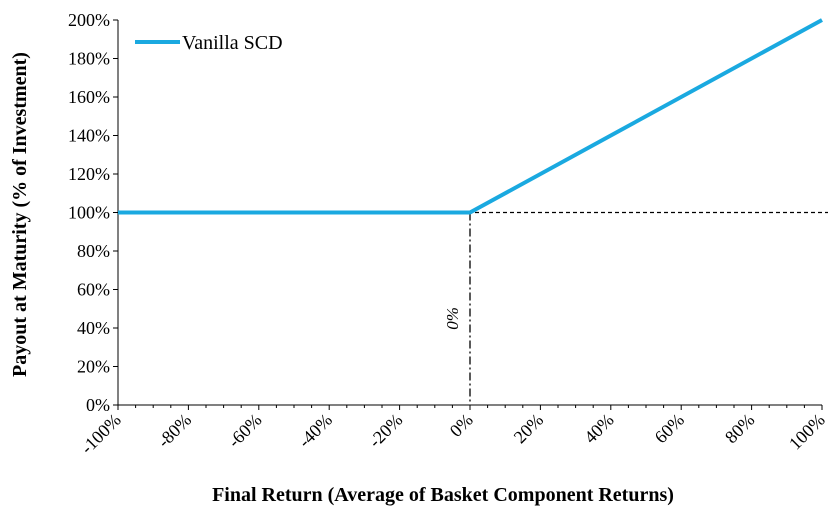 The height and width of the screenshot is (510, 836). Describe the element at coordinates (739, 428) in the screenshot. I see `x-tick-label: 80%` at that location.